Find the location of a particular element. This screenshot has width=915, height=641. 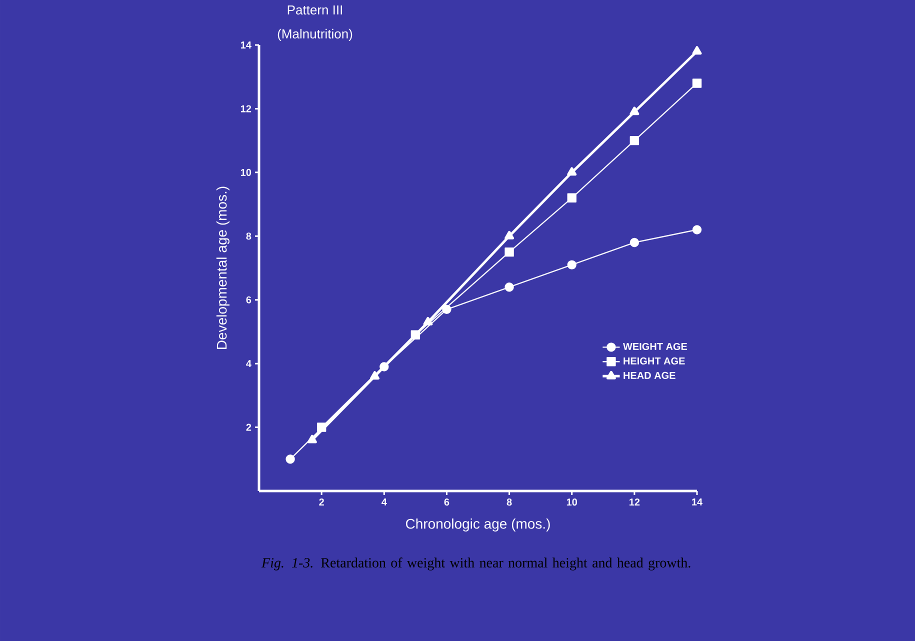

y-tick-label: 4 is located at coordinates (249, 364).